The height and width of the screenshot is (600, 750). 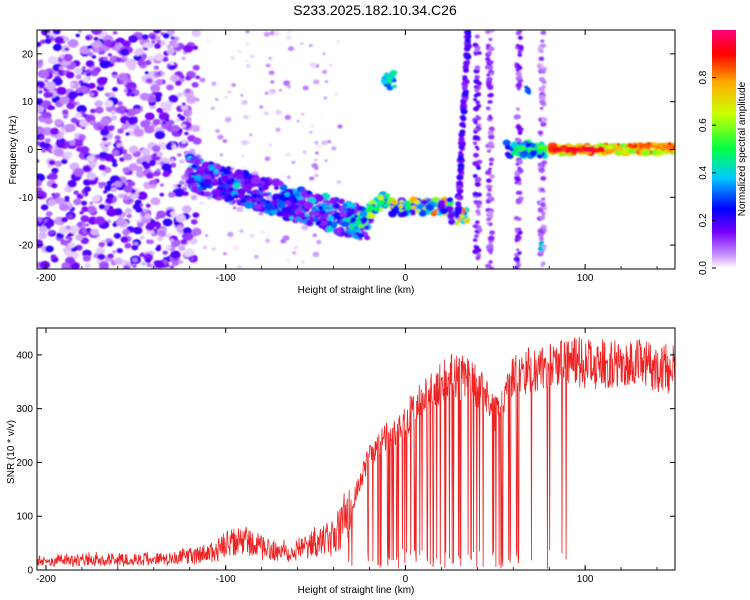 What do you see at coordinates (28, 102) in the screenshot?
I see `y-tick-label: 10` at bounding box center [28, 102].